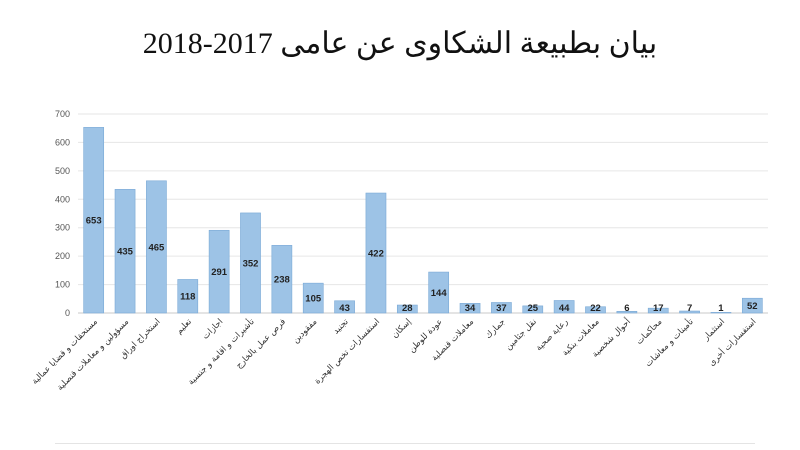  Describe the element at coordinates (67, 313) in the screenshot. I see `y-tick-label: 0` at that location.